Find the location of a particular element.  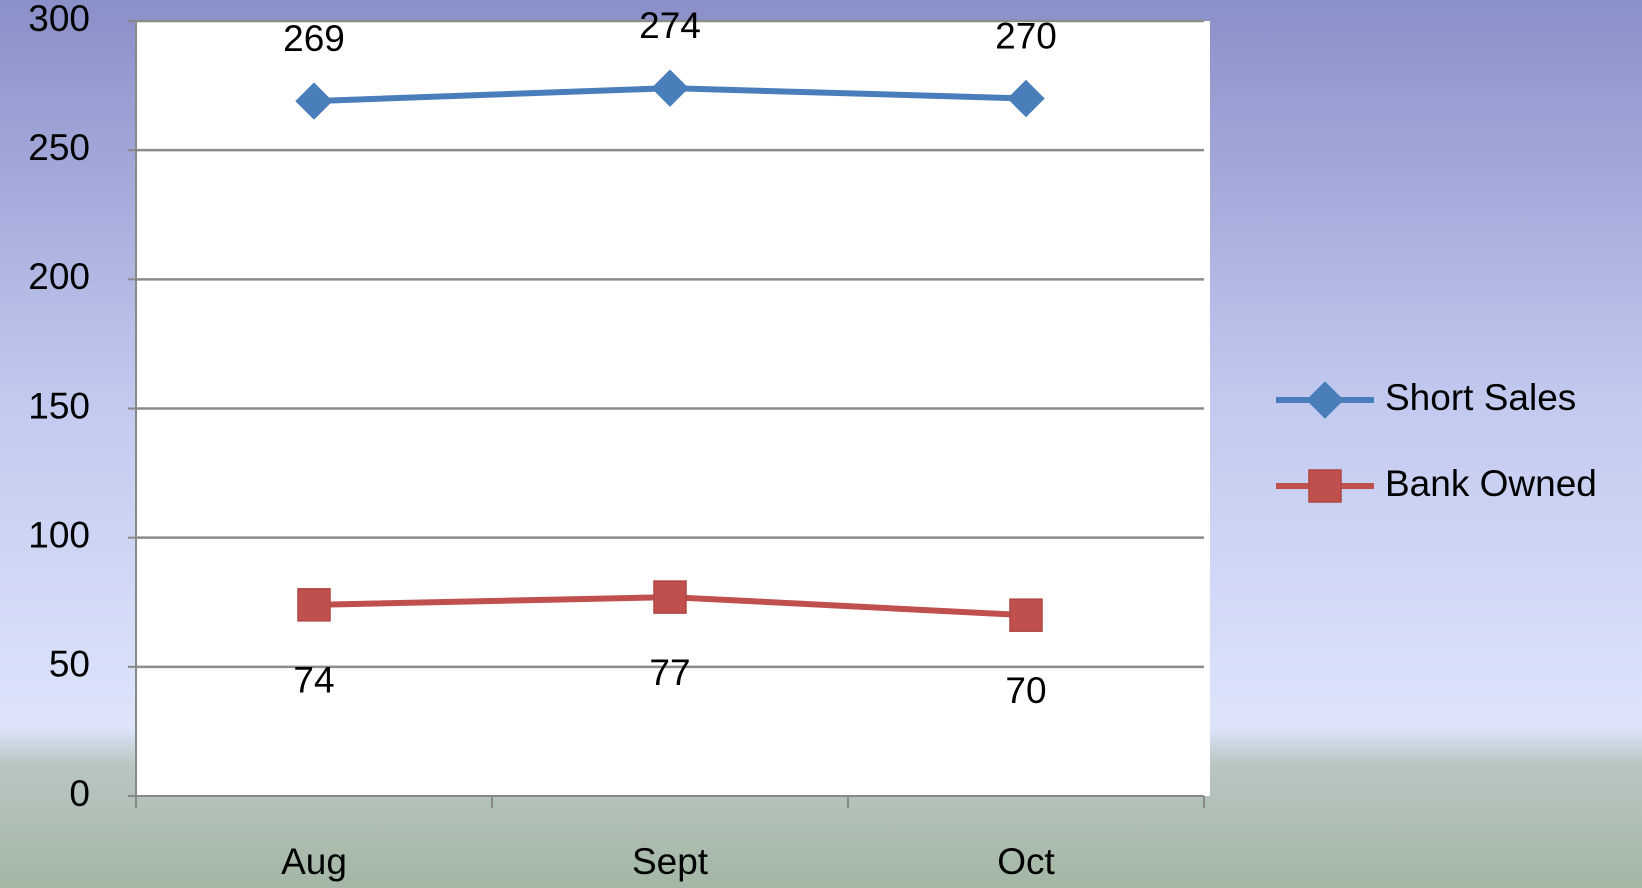

data-label: 274 is located at coordinates (670, 25).